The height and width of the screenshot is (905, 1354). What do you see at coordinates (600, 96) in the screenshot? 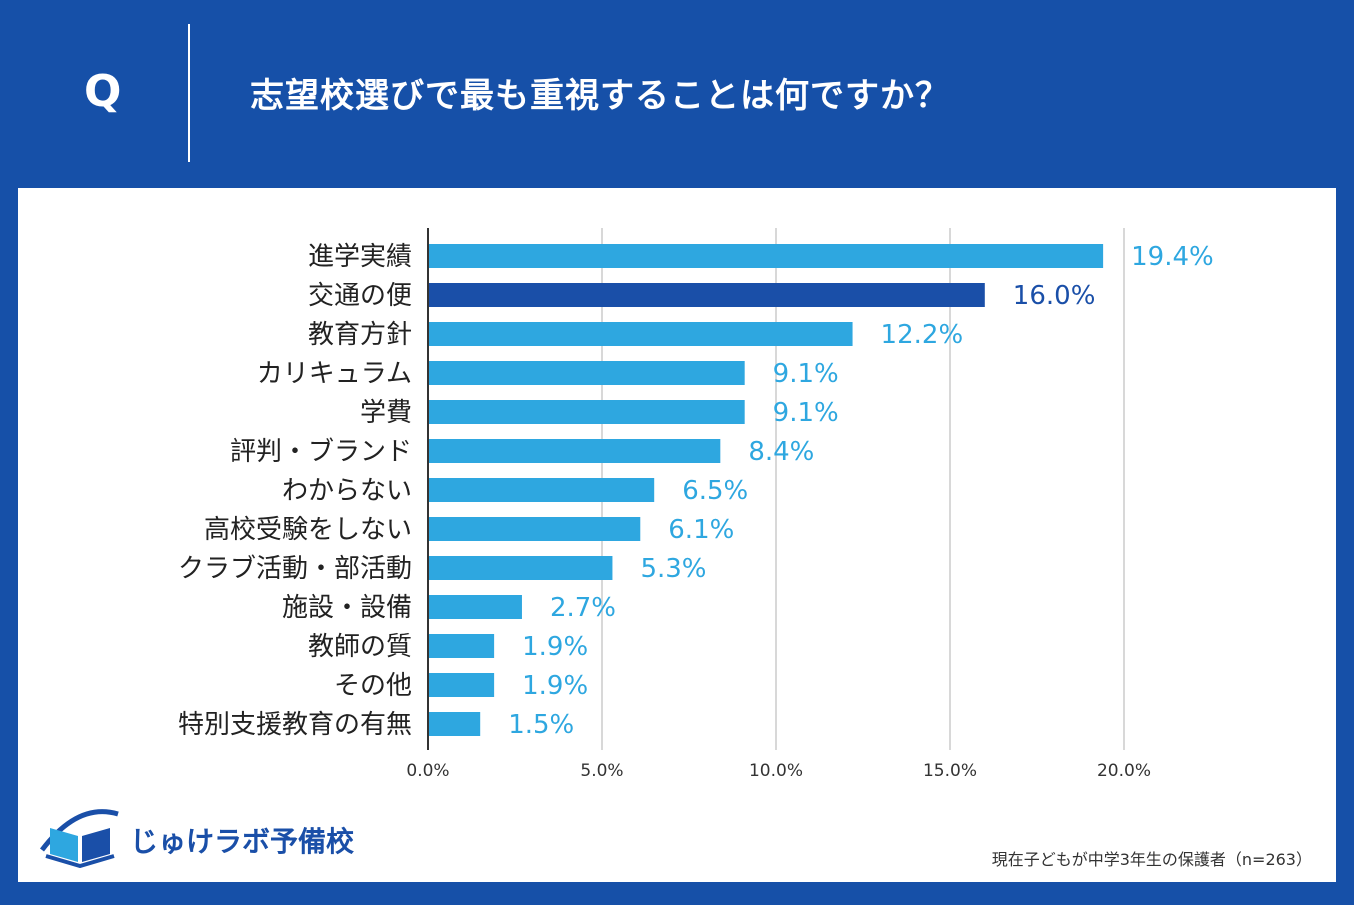
I see `question-title: 志望校選びで最も重視することは何ですか？` at bounding box center [600, 96].